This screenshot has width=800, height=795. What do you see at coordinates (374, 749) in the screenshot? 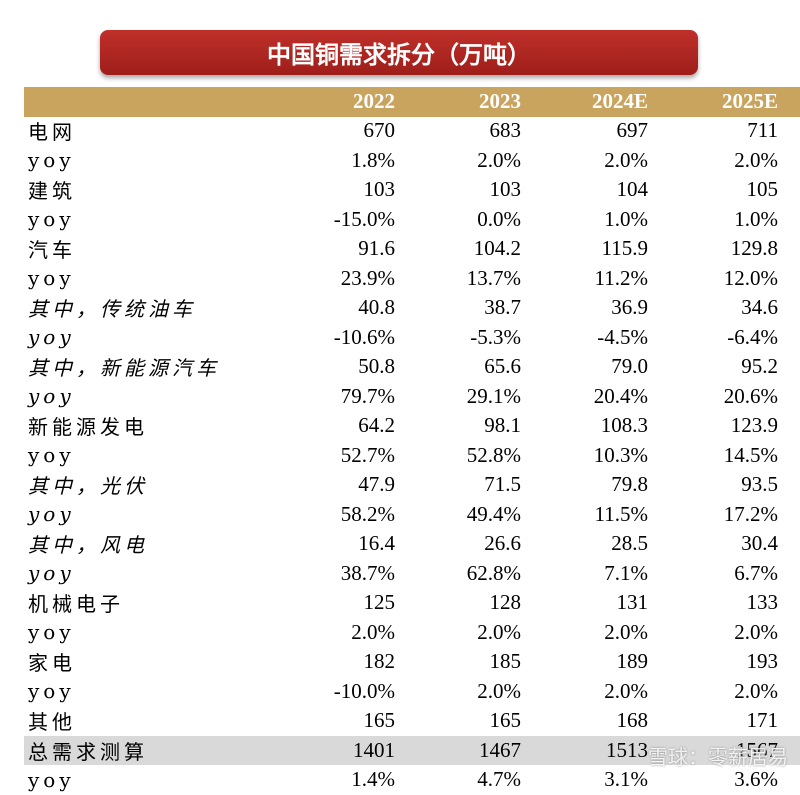
I see `cell-value: 1401` at bounding box center [374, 749].